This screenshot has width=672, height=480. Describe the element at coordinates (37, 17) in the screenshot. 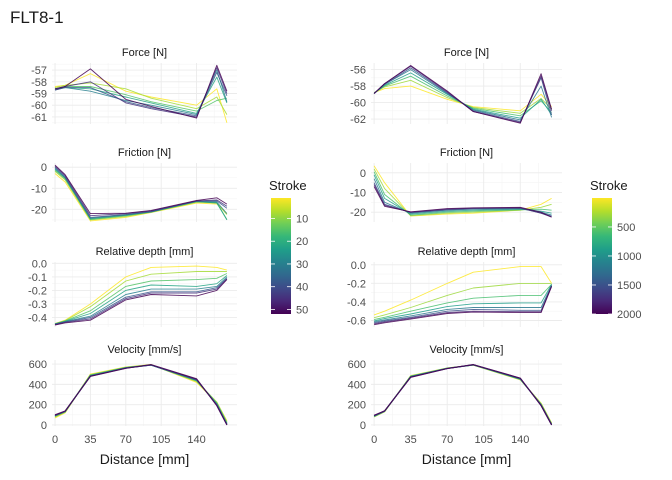

I see `figure-title: FLT8-1` at that location.